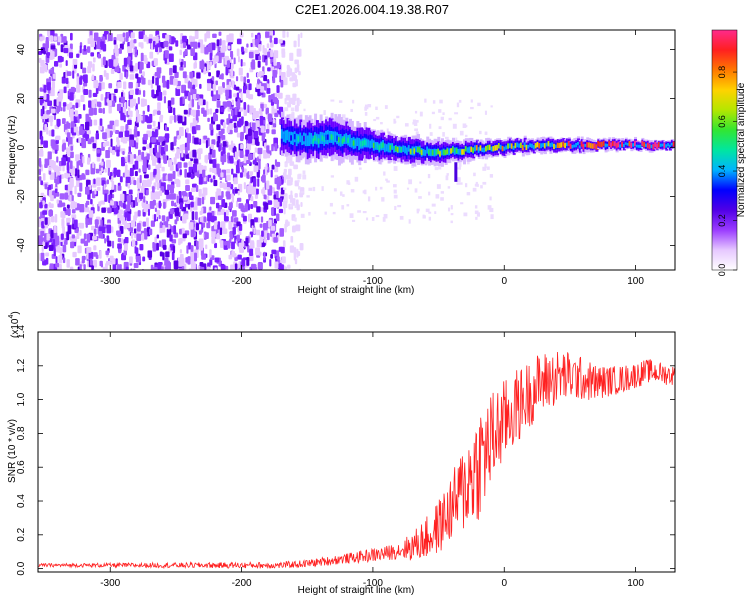 The width and height of the screenshot is (750, 600). Describe the element at coordinates (356, 290) in the screenshot. I see `spectrogram-x-label: Height of straight line (km)` at that location.